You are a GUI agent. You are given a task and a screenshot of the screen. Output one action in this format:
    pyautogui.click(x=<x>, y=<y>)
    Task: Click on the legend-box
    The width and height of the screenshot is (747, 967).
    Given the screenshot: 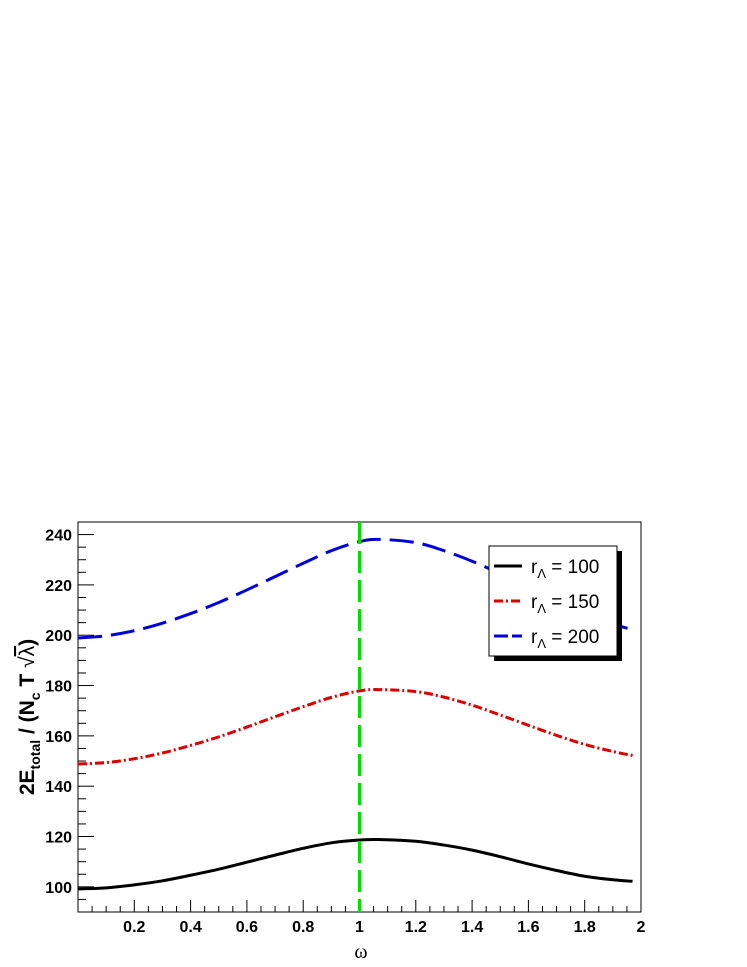 What is the action you would take?
    pyautogui.click(x=553, y=601)
    